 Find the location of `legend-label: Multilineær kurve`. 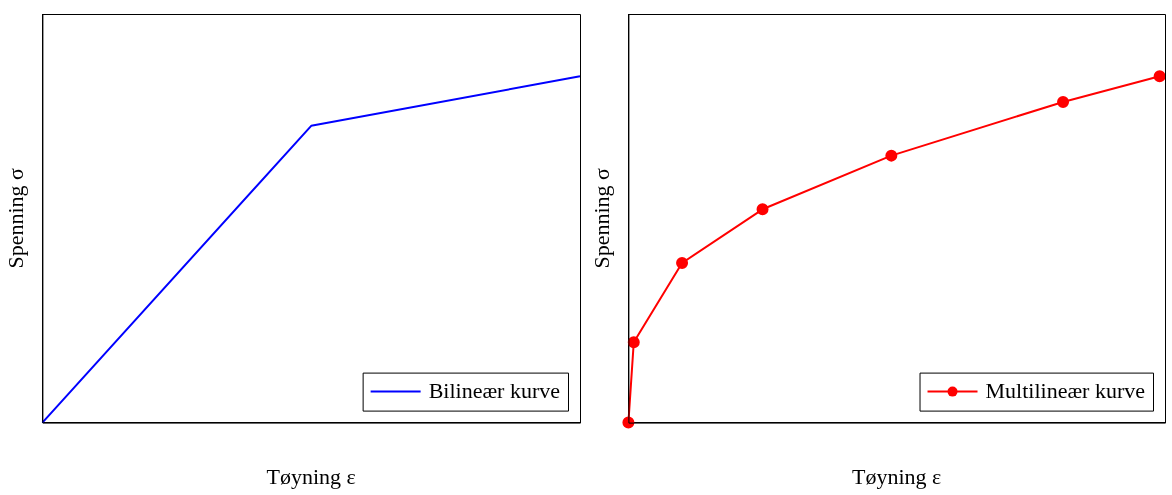

legend-label: Multilineær kurve is located at coordinates (1065, 391).